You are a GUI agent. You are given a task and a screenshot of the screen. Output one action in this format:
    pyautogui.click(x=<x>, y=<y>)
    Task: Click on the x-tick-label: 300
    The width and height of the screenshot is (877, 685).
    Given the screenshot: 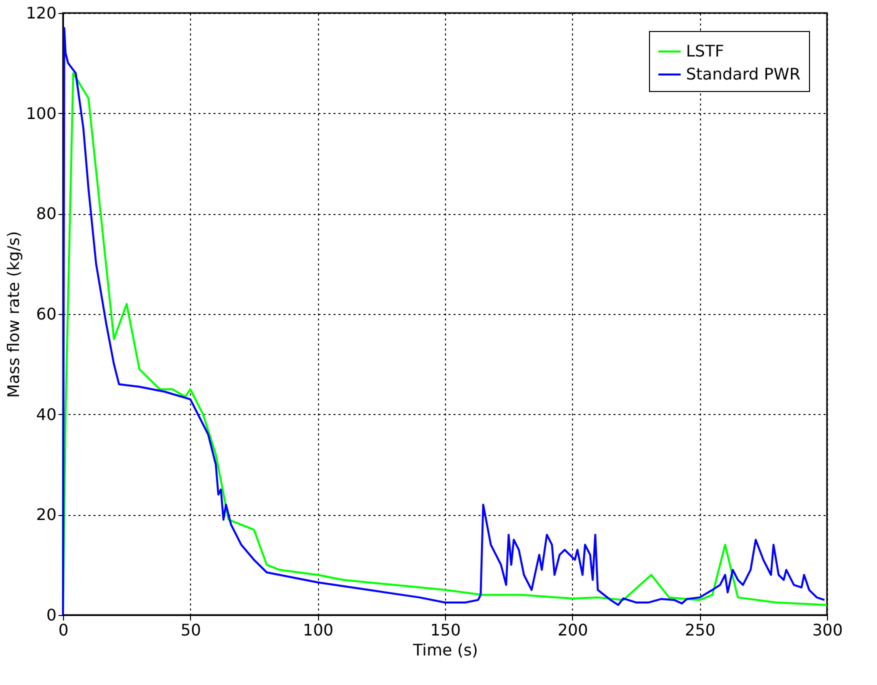 What is the action you would take?
    pyautogui.click(x=827, y=630)
    